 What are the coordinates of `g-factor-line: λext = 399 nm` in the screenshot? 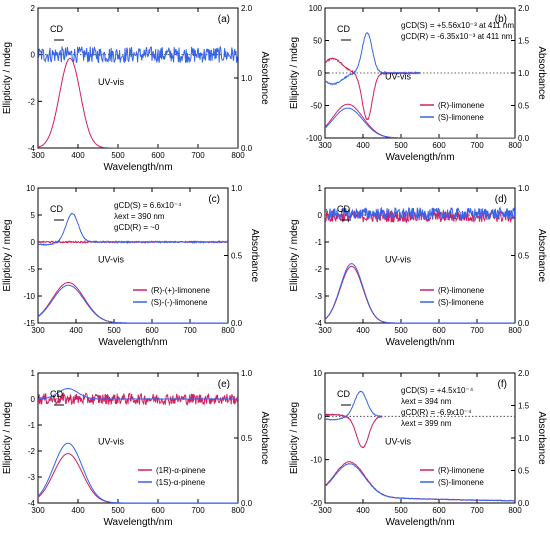 It's located at (426, 423).